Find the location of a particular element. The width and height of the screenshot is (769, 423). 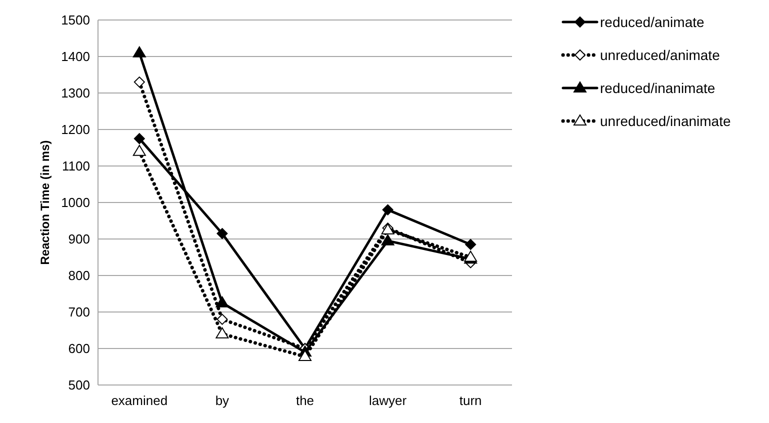

y-tick-label: 800 is located at coordinates (79, 276).